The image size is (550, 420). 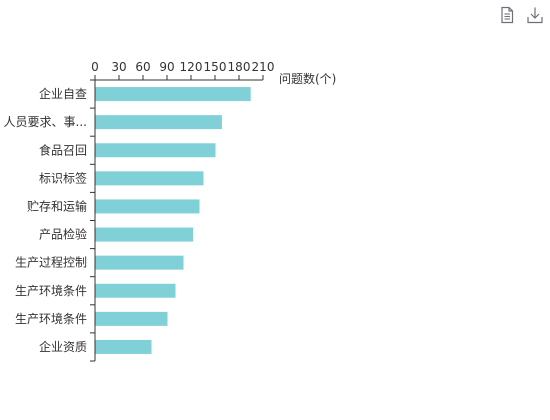 What do you see at coordinates (51, 262) in the screenshot?
I see `y-category-label: 生产过程控制` at bounding box center [51, 262].